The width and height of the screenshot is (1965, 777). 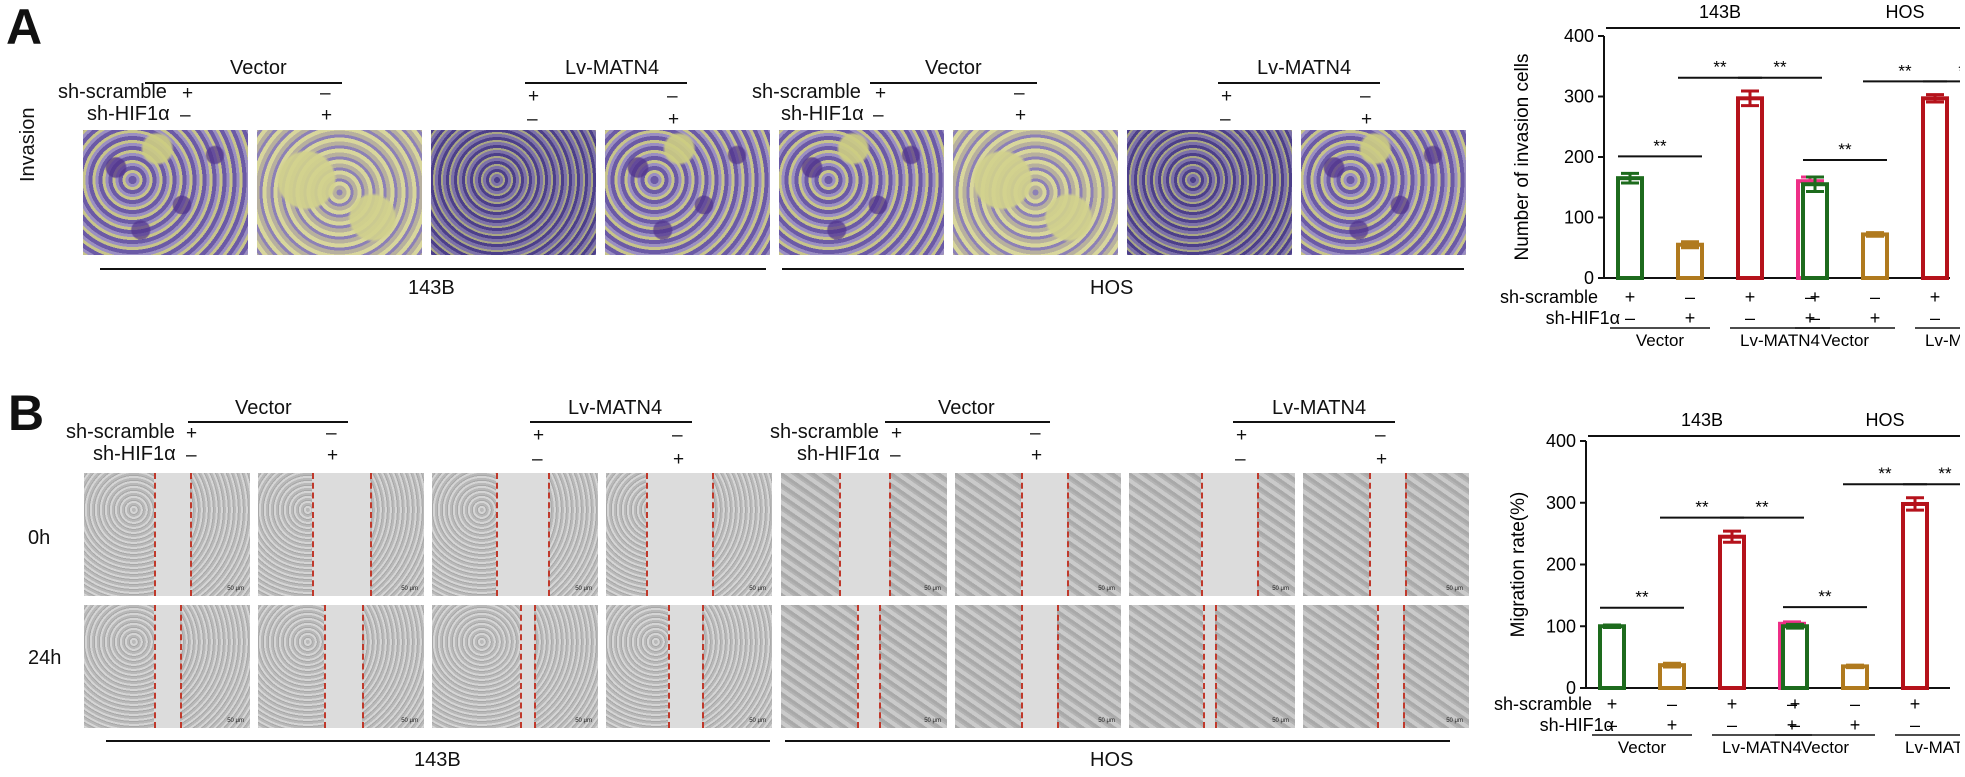 What do you see at coordinates (513, 192) in the screenshot?
I see `invasion-image-143b-lv-scramble` at bounding box center [513, 192].